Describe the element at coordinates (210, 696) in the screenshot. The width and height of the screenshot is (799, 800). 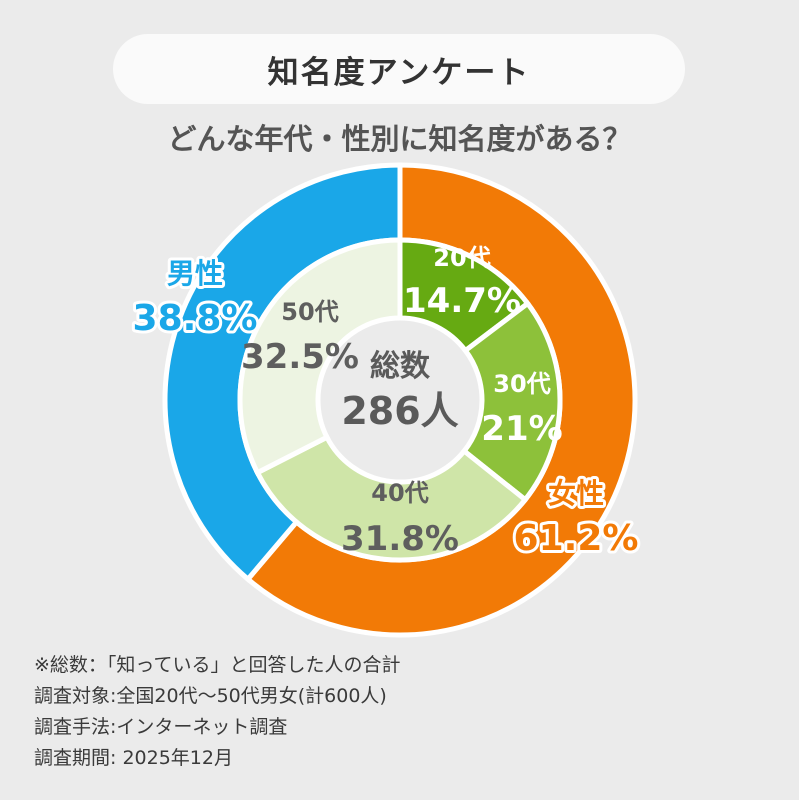
I see `footnote-target: 調査対象:全国20代～50代男女(計600人)` at that location.